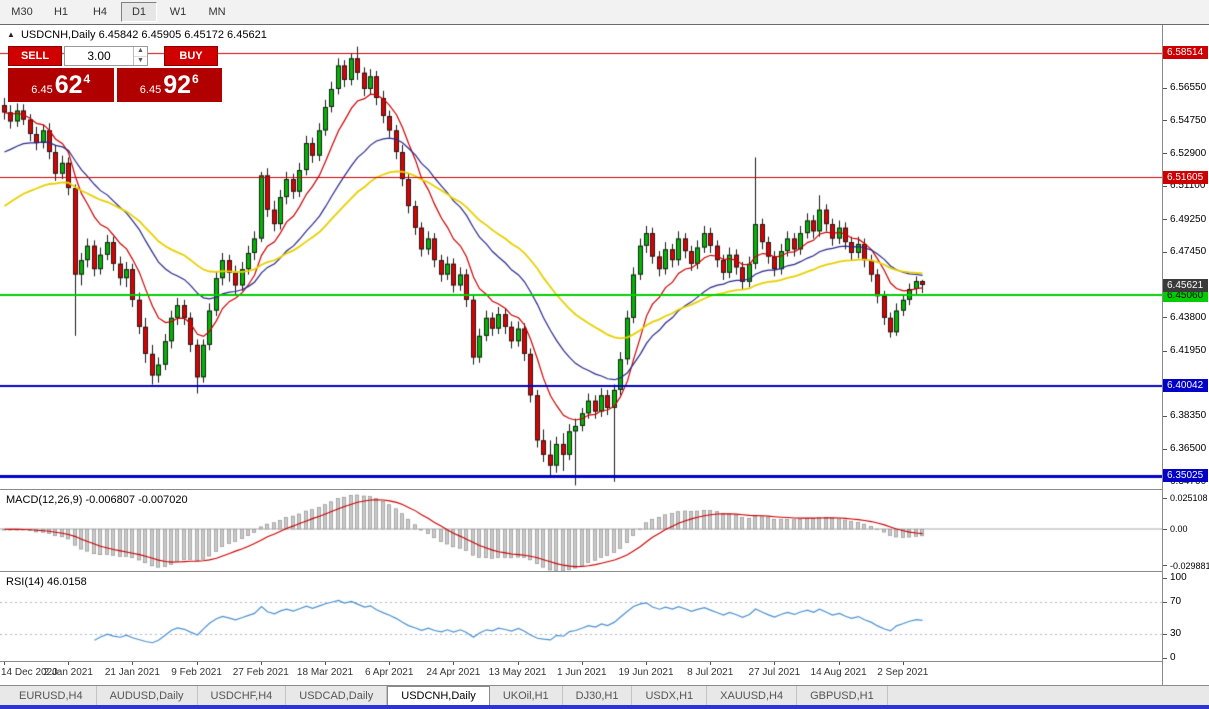 The width and height of the screenshot is (1209, 709). Describe the element at coordinates (1189, 565) in the screenshot. I see `macd-axis-label: -0.029881` at that location.